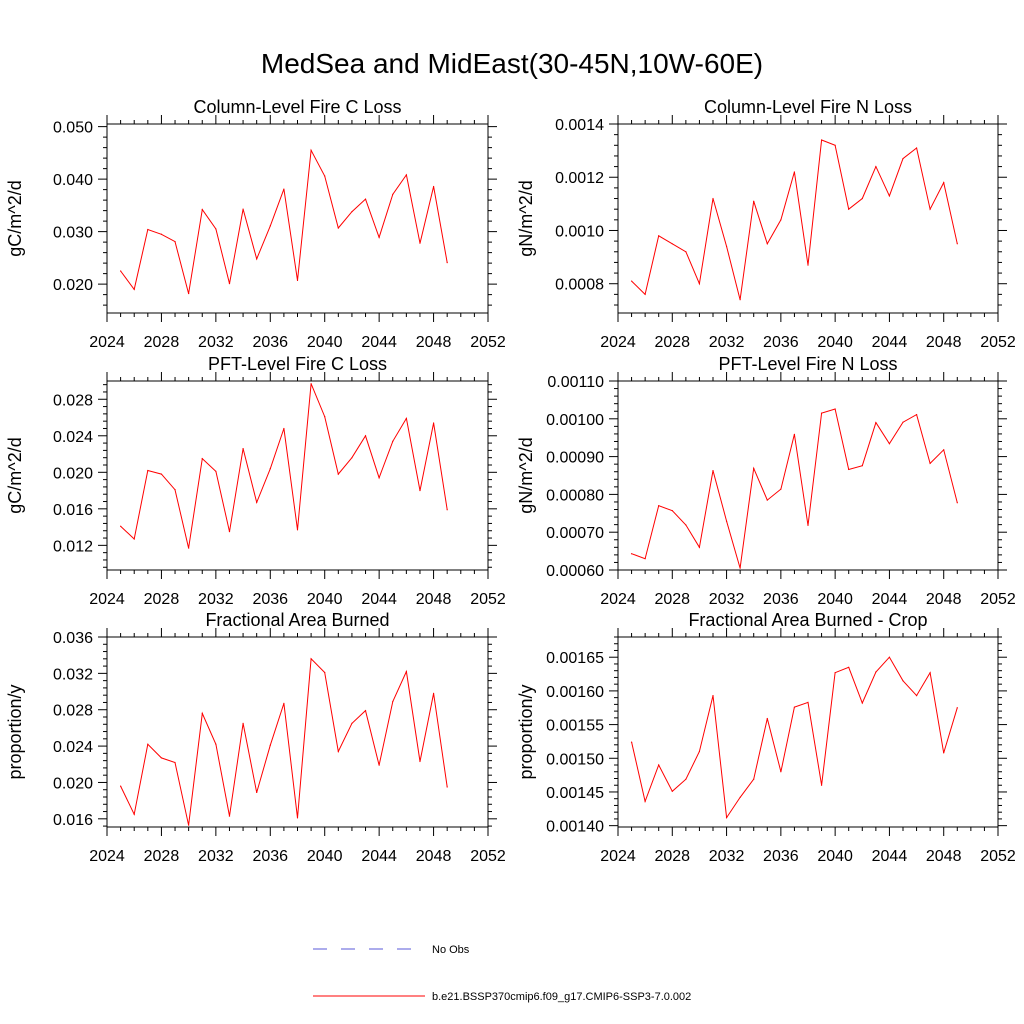 The height and width of the screenshot is (1024, 1024). What do you see at coordinates (73, 510) in the screenshot?
I see `y-tick-label: 0.016` at bounding box center [73, 510].